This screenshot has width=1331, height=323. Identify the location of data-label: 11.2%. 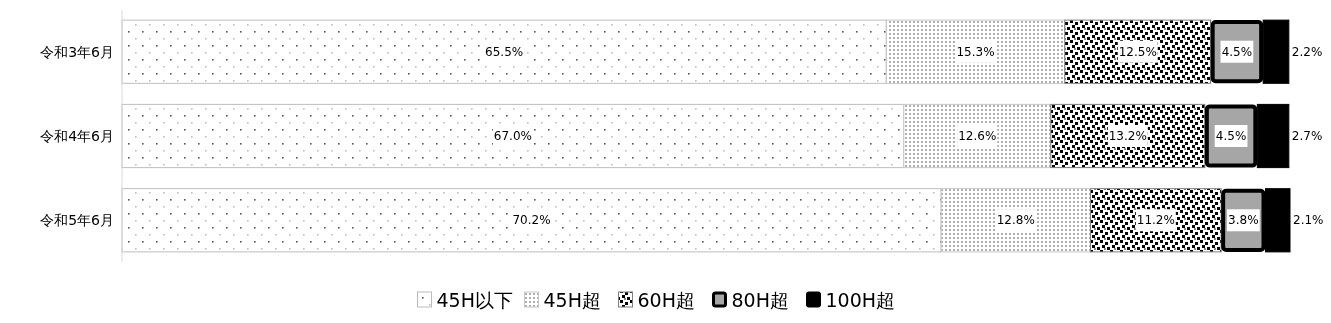
(1155, 220).